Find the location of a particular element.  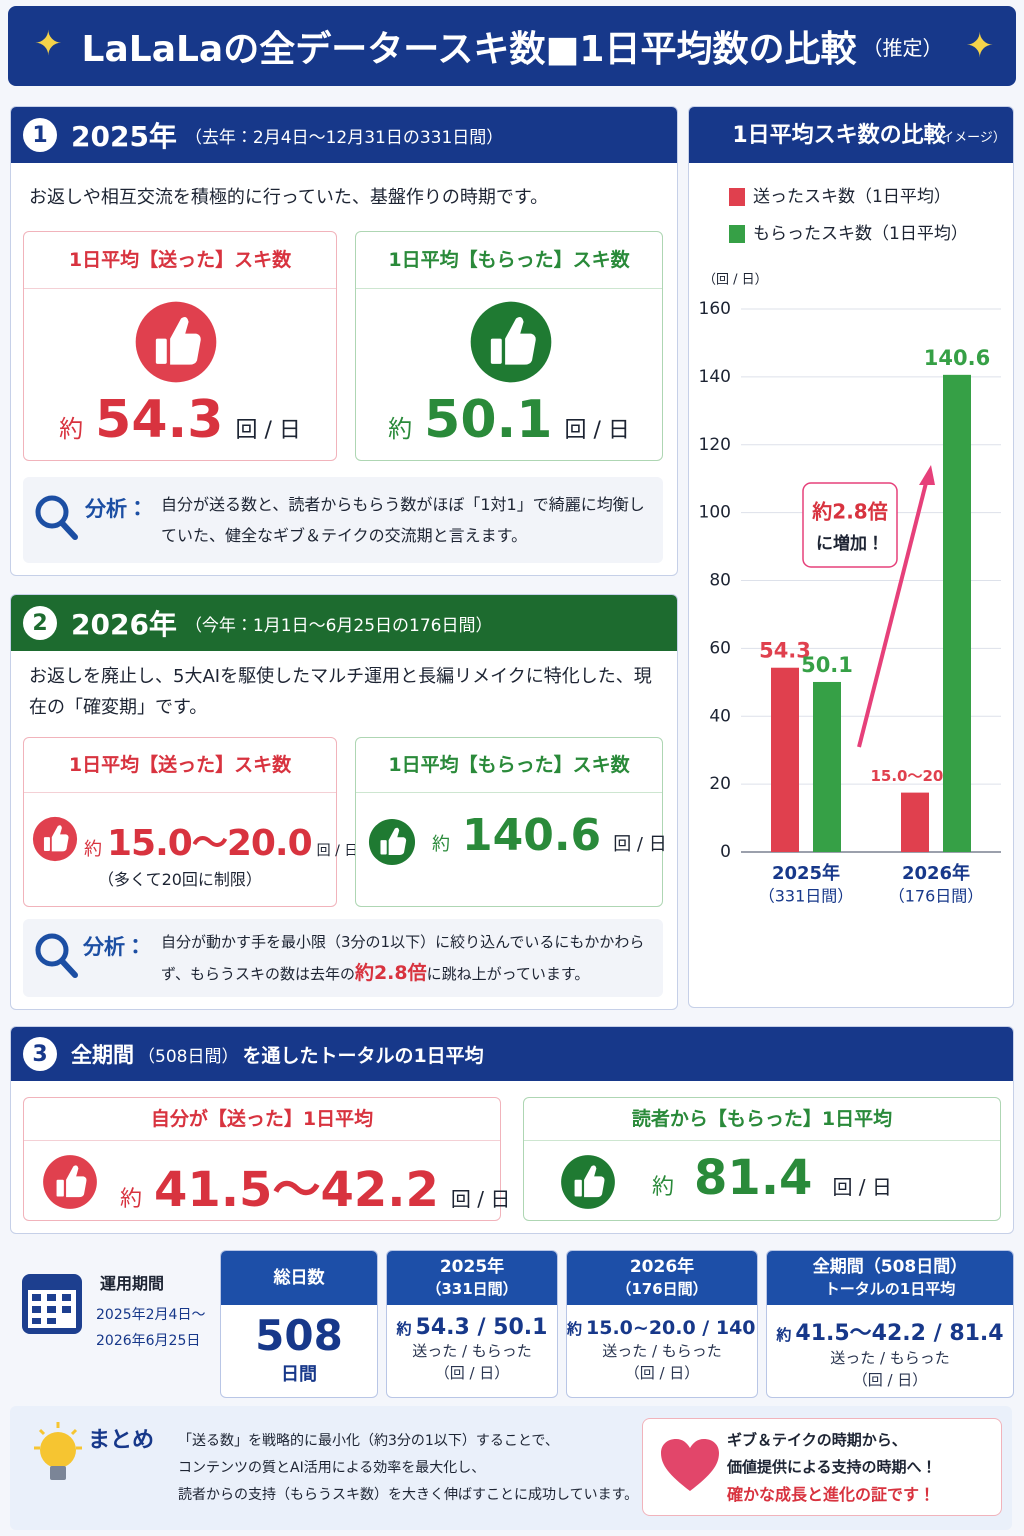

value: 41.5～42.2 is located at coordinates (296, 1190).